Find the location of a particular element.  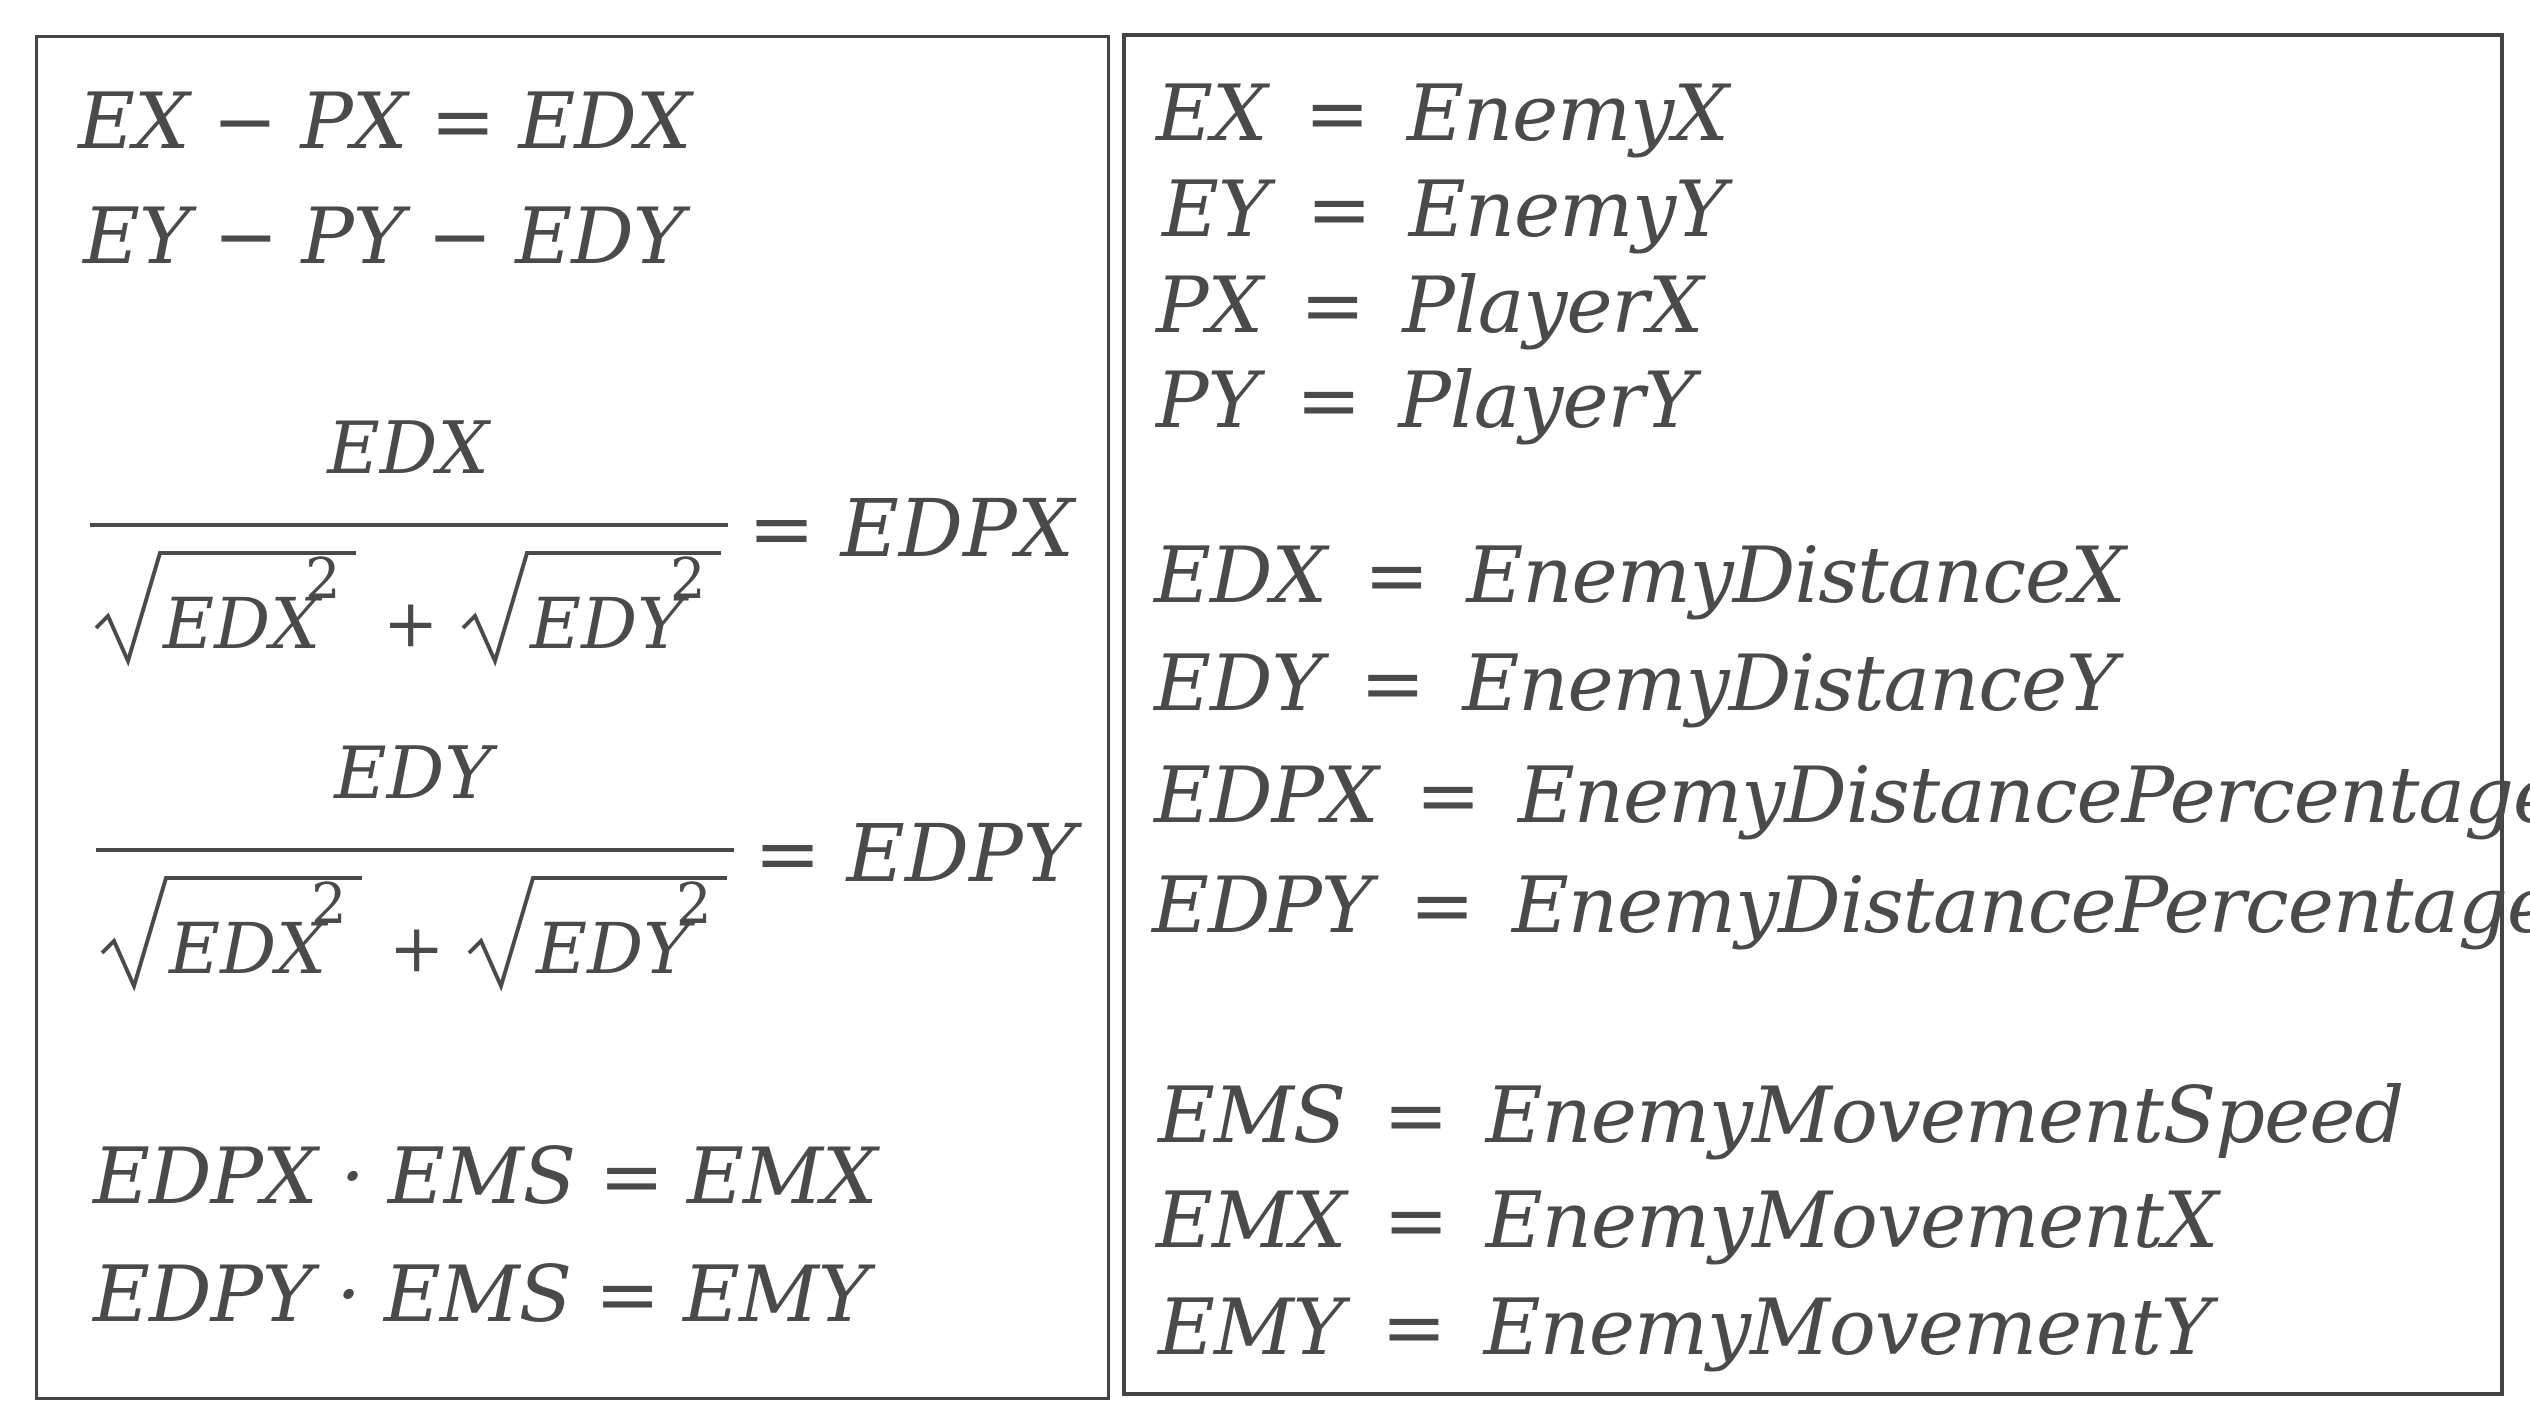

definition-meaning: EnemyDistancePercentageY is located at coordinates (2020, 906).